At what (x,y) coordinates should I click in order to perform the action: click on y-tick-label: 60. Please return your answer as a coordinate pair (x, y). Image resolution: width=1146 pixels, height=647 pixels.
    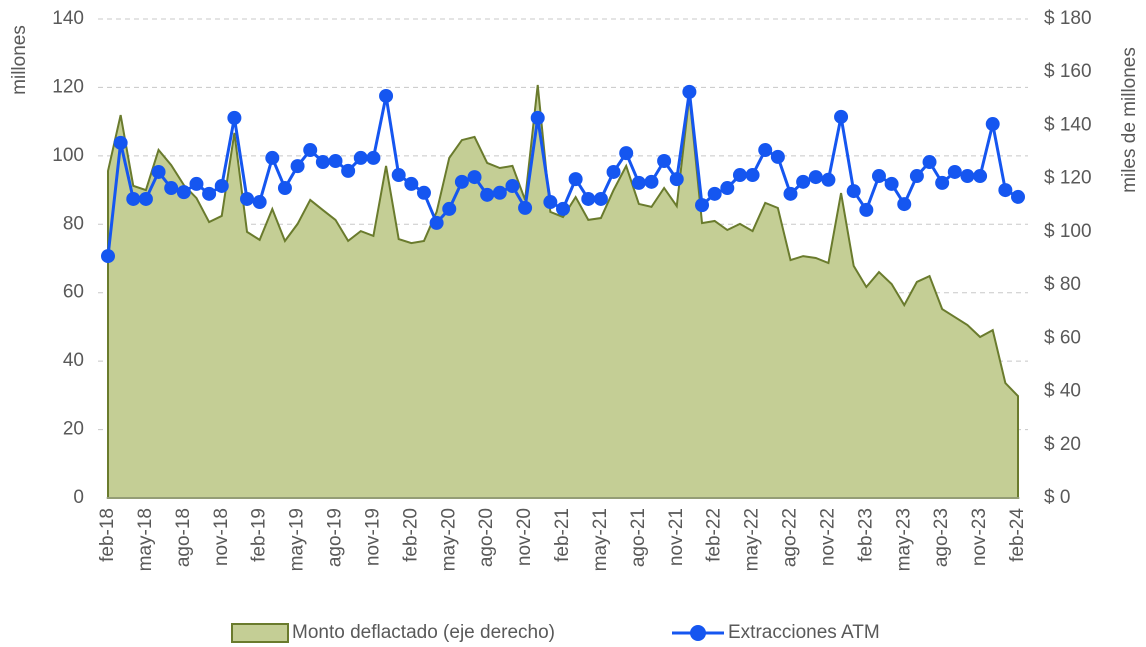
    Looking at the image, I should click on (73, 292).